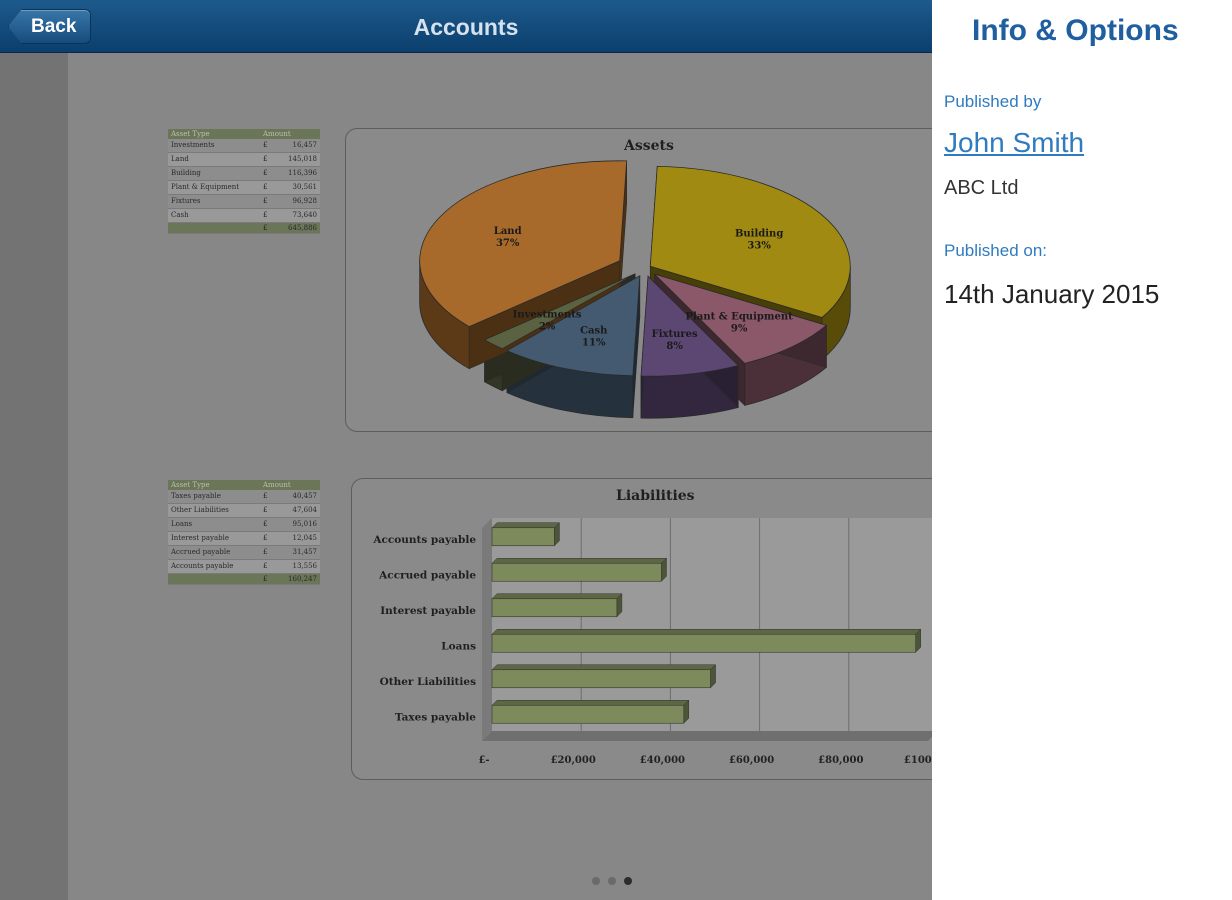 Image resolution: width=1232 pixels, height=900 pixels. I want to click on y-category-label: Interest payable, so click(428, 611).